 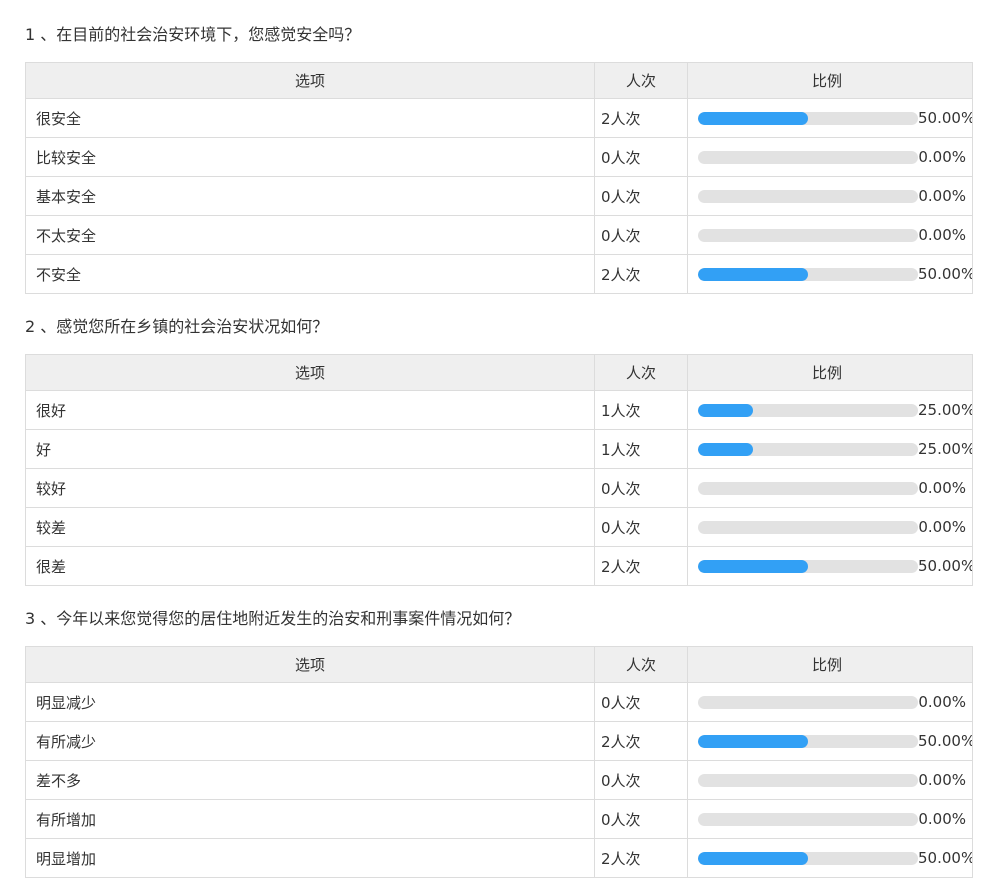 I want to click on option-label: 差不多, so click(x=310, y=780).